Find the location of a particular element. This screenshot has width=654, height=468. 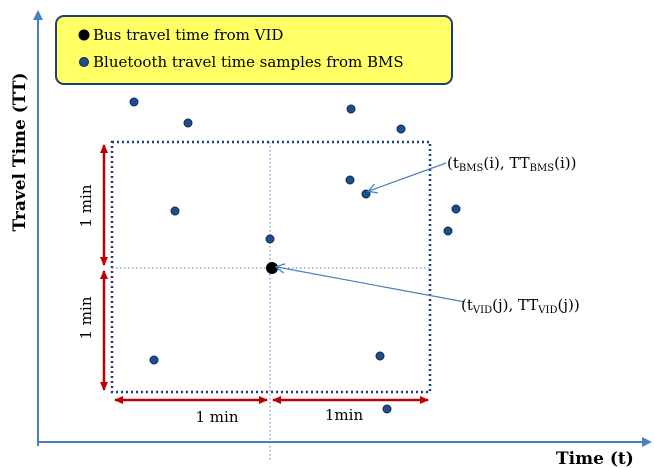

dimension-label-left-upper: 1 min is located at coordinates (86, 205).